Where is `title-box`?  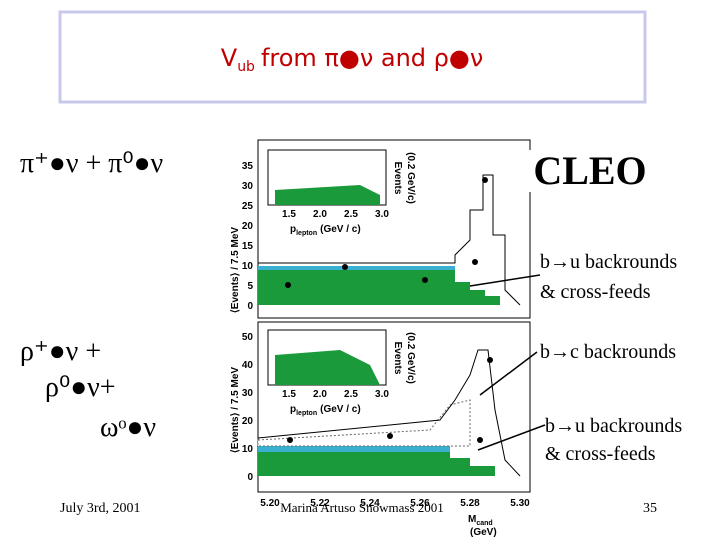 title-box is located at coordinates (352, 57).